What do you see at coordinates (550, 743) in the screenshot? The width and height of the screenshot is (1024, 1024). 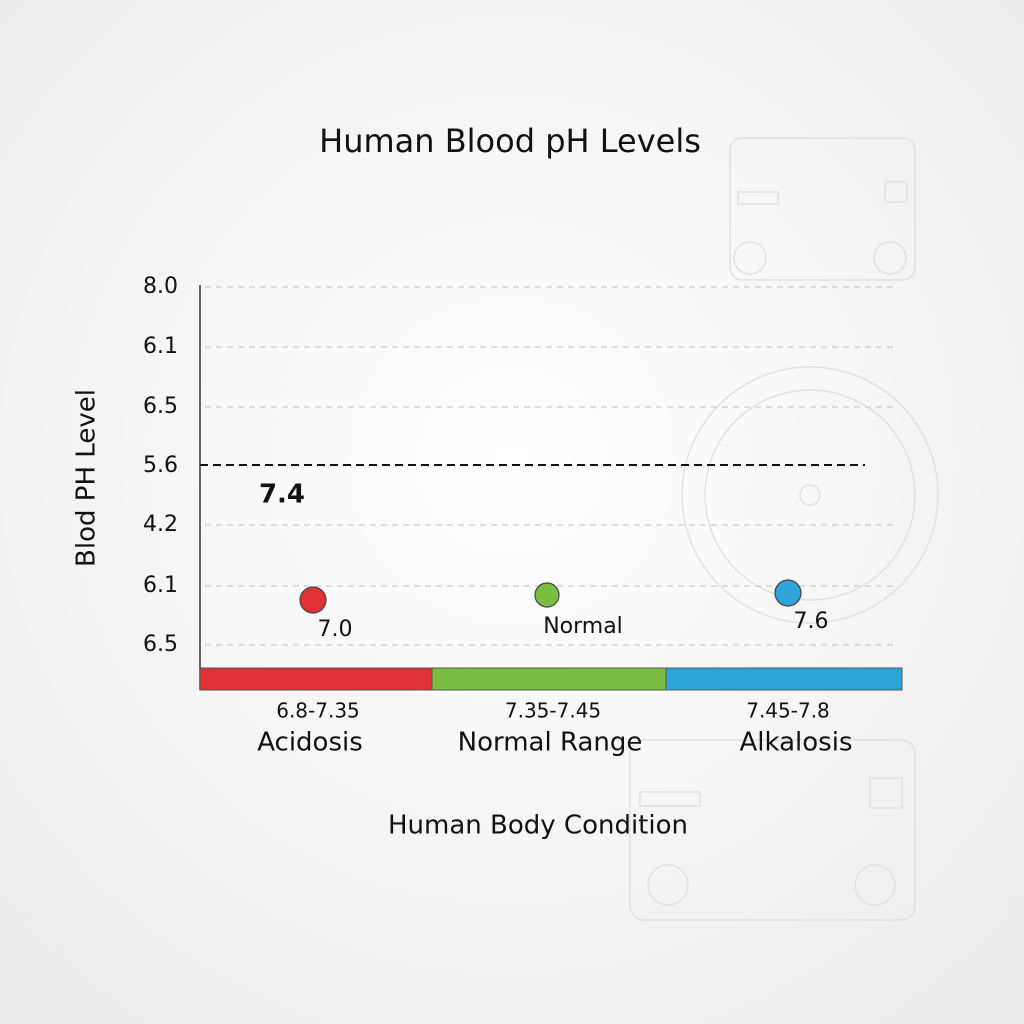 I see `band-name: Normal Range` at bounding box center [550, 743].